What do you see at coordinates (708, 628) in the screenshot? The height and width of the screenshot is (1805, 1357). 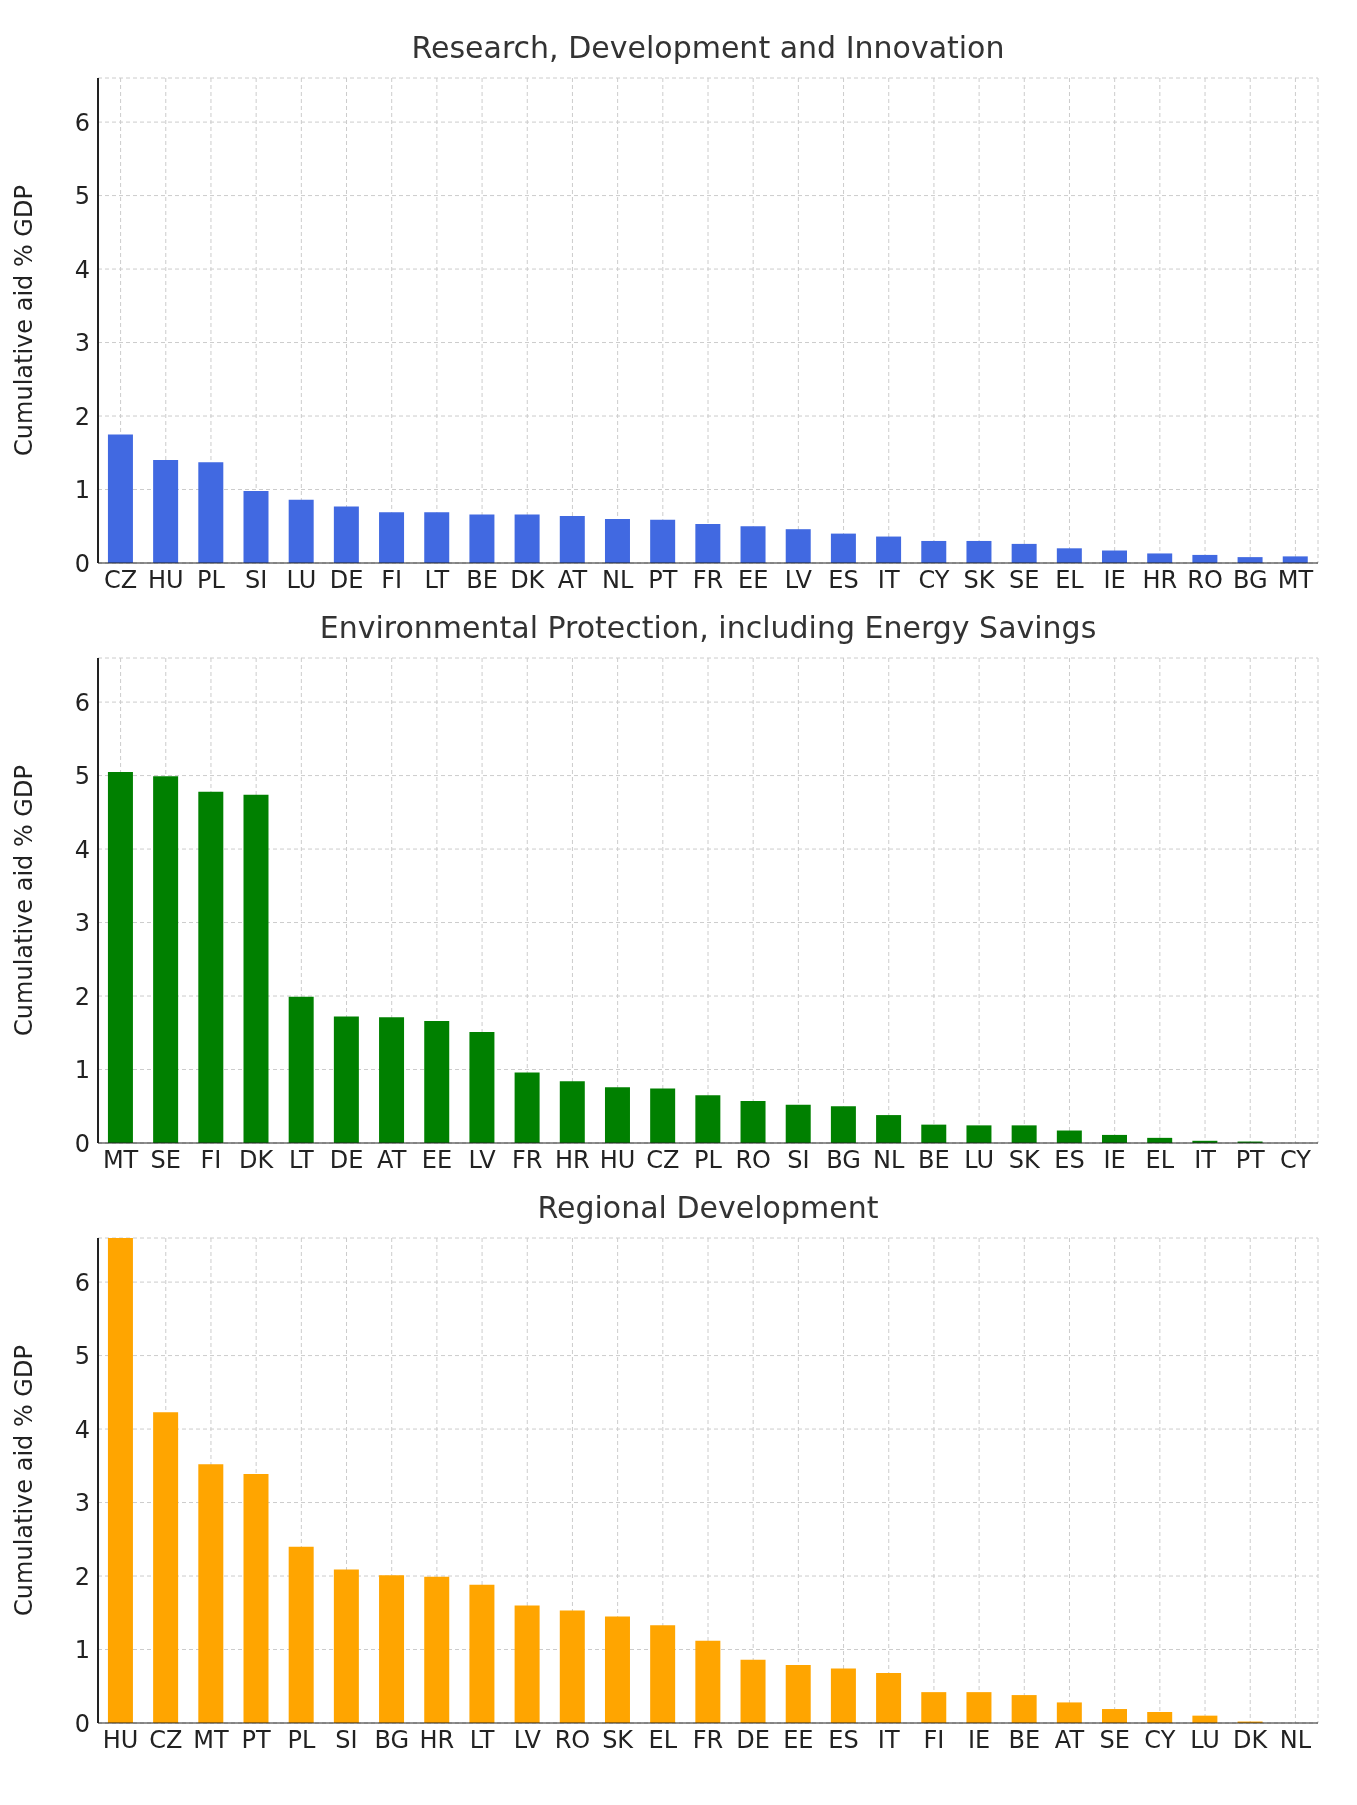 I see `chart-title: Environmental Protection, including Energy Savings` at bounding box center [708, 628].